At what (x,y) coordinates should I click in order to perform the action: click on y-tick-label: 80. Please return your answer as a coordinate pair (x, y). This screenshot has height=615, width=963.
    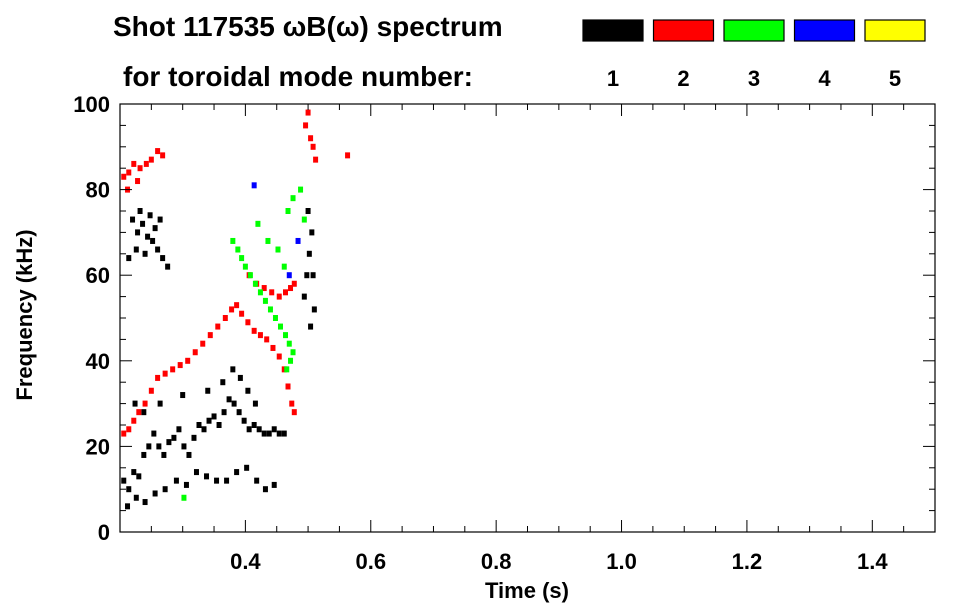
    Looking at the image, I should click on (98, 190).